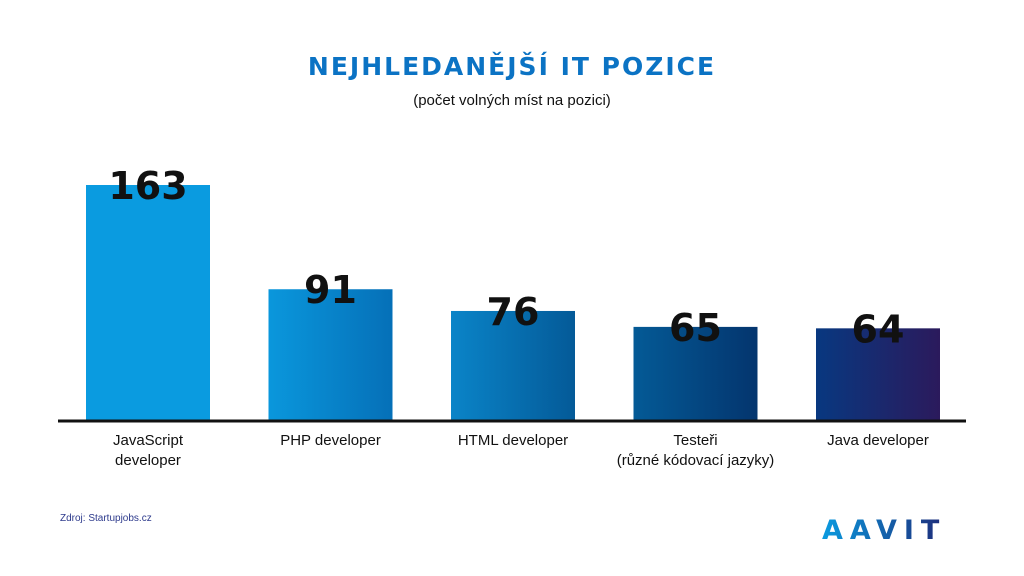  What do you see at coordinates (878, 329) in the screenshot?
I see `value-label-5: 64` at bounding box center [878, 329].